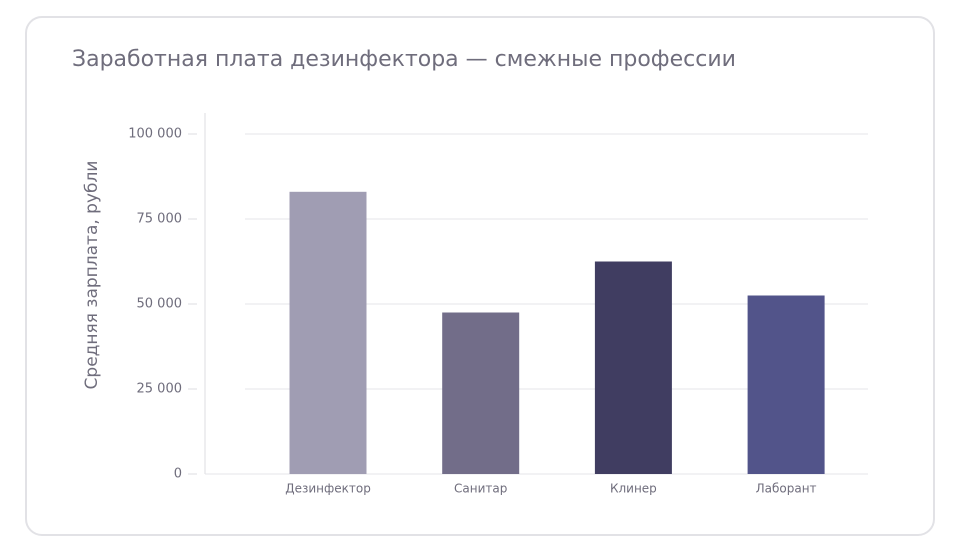 The width and height of the screenshot is (961, 550). I want to click on x-tick-label: Санитар, so click(480, 489).